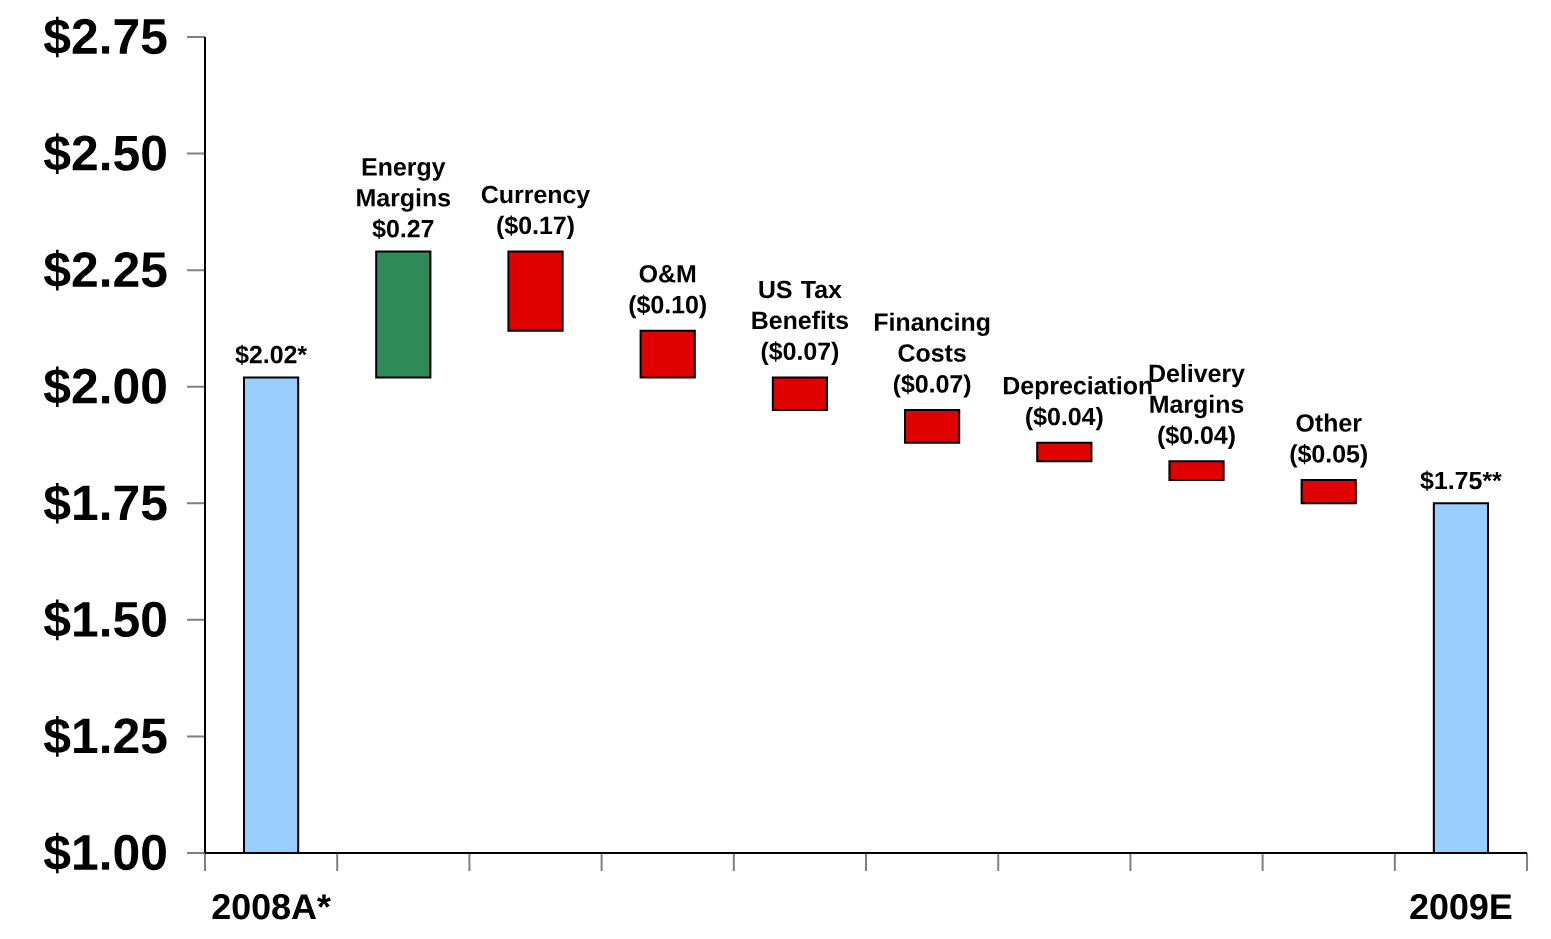 The image size is (1551, 939). Describe the element at coordinates (104, 153) in the screenshot. I see `y-tick-label: $2.50` at that location.